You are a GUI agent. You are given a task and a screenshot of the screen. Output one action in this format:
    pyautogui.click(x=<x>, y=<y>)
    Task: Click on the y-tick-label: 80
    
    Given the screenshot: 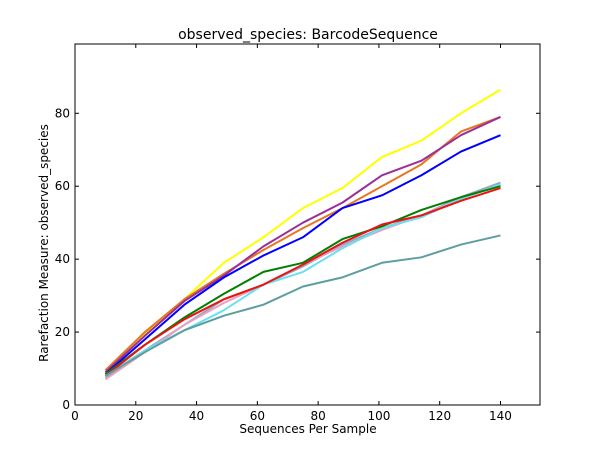 What is the action you would take?
    pyautogui.click(x=62, y=113)
    